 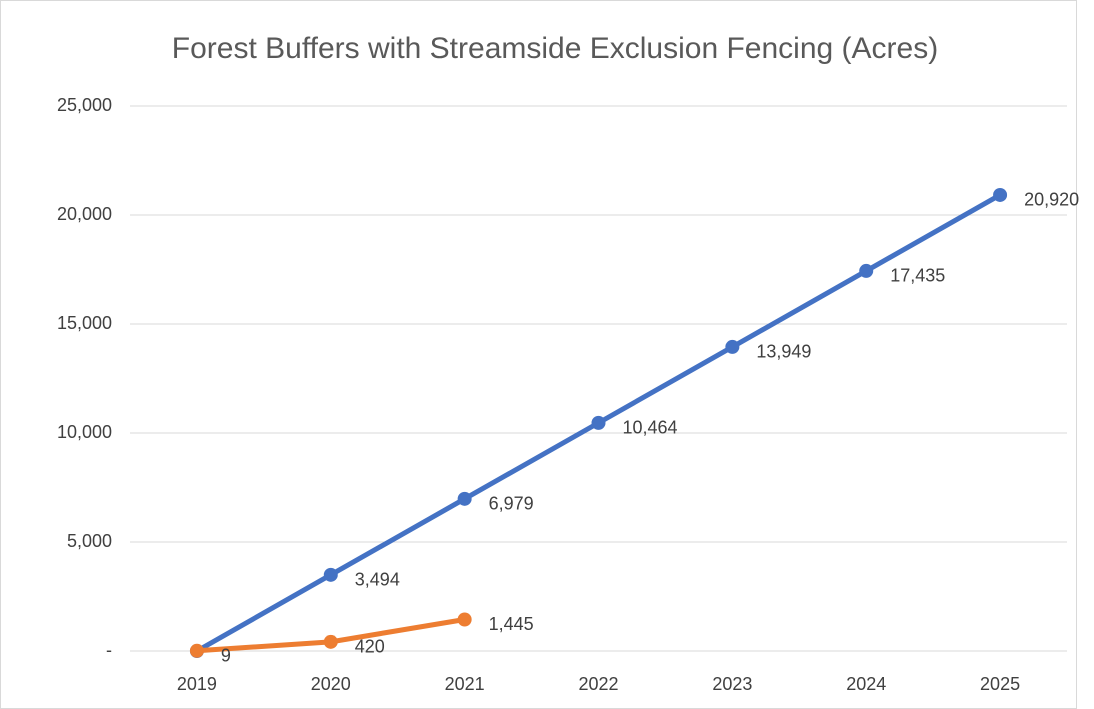 What do you see at coordinates (331, 684) in the screenshot?
I see `x-tick-label: 2020` at bounding box center [331, 684].